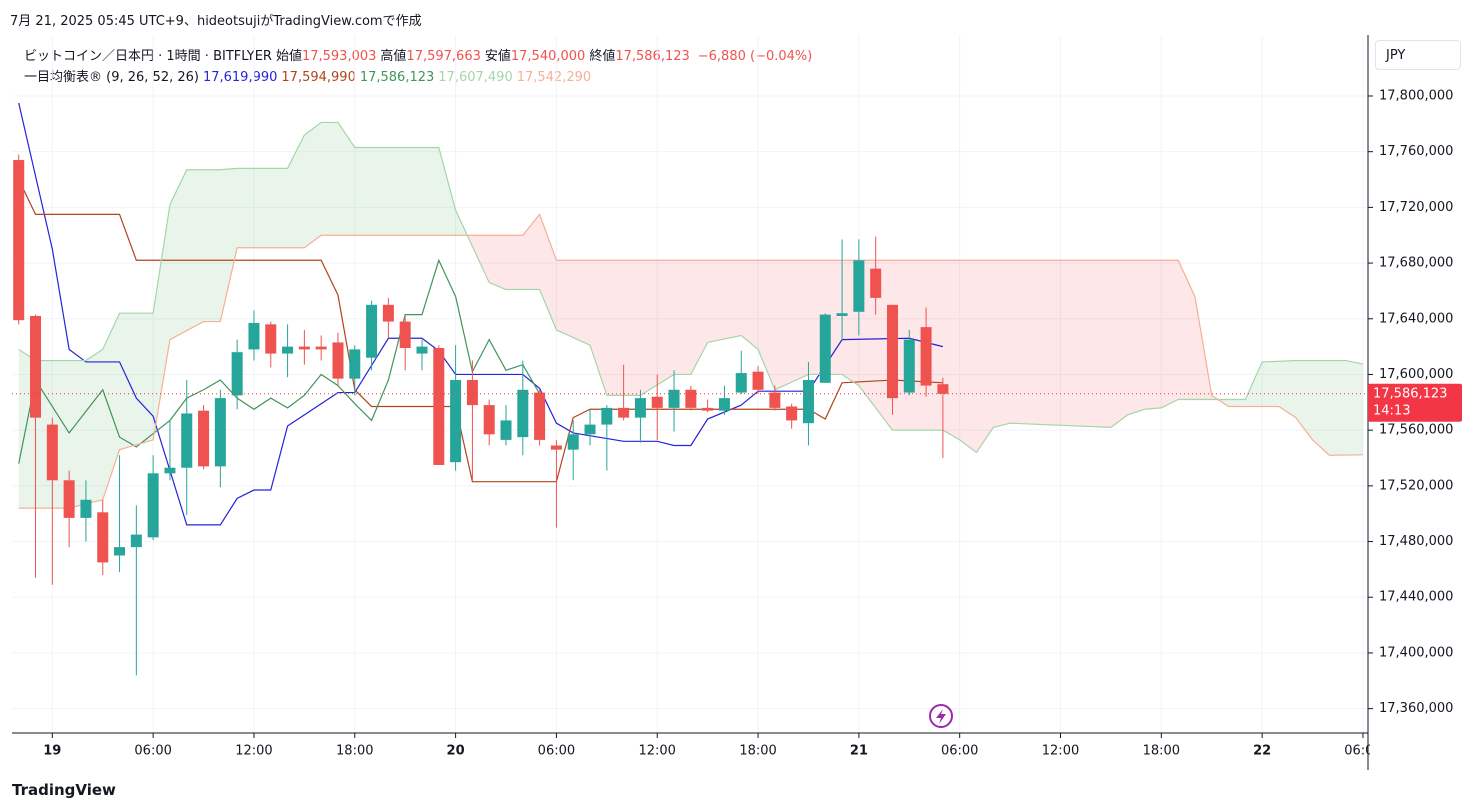 The width and height of the screenshot is (1479, 812). Describe the element at coordinates (1418, 55) in the screenshot. I see `currency-button: JPY` at that location.